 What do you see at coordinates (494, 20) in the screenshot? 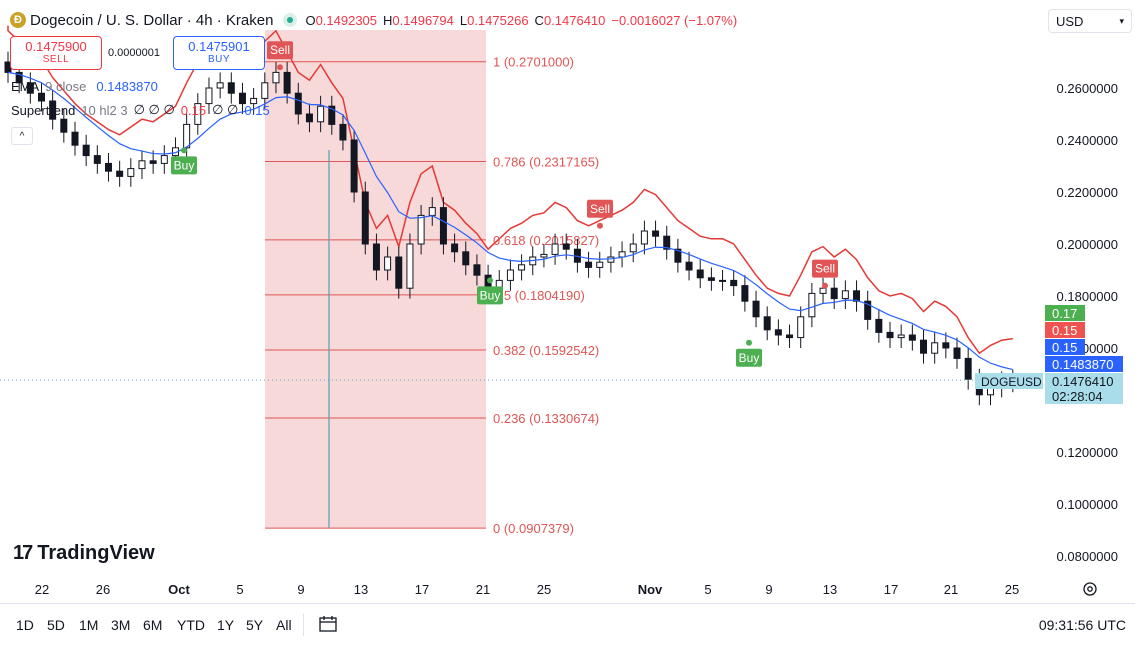
I see `ohlc-item: L0.1475266` at bounding box center [494, 20].